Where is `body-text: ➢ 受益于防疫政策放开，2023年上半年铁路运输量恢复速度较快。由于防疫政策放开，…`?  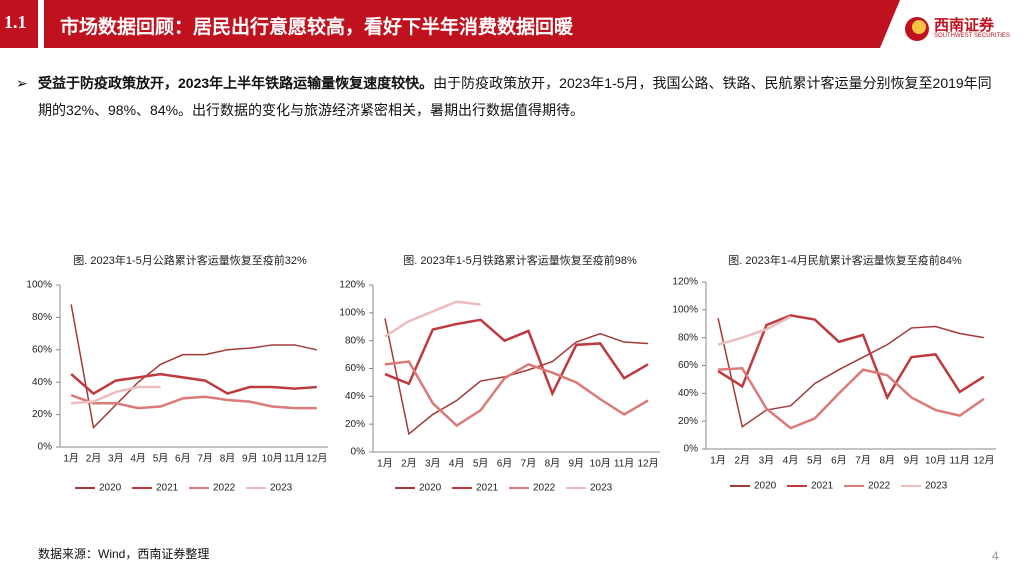
body-text: ➢ 受益于防疫政策放开，2023年上半年铁路运输量恢复速度较快。由于防疫政策放开，… is located at coordinates (504, 96).